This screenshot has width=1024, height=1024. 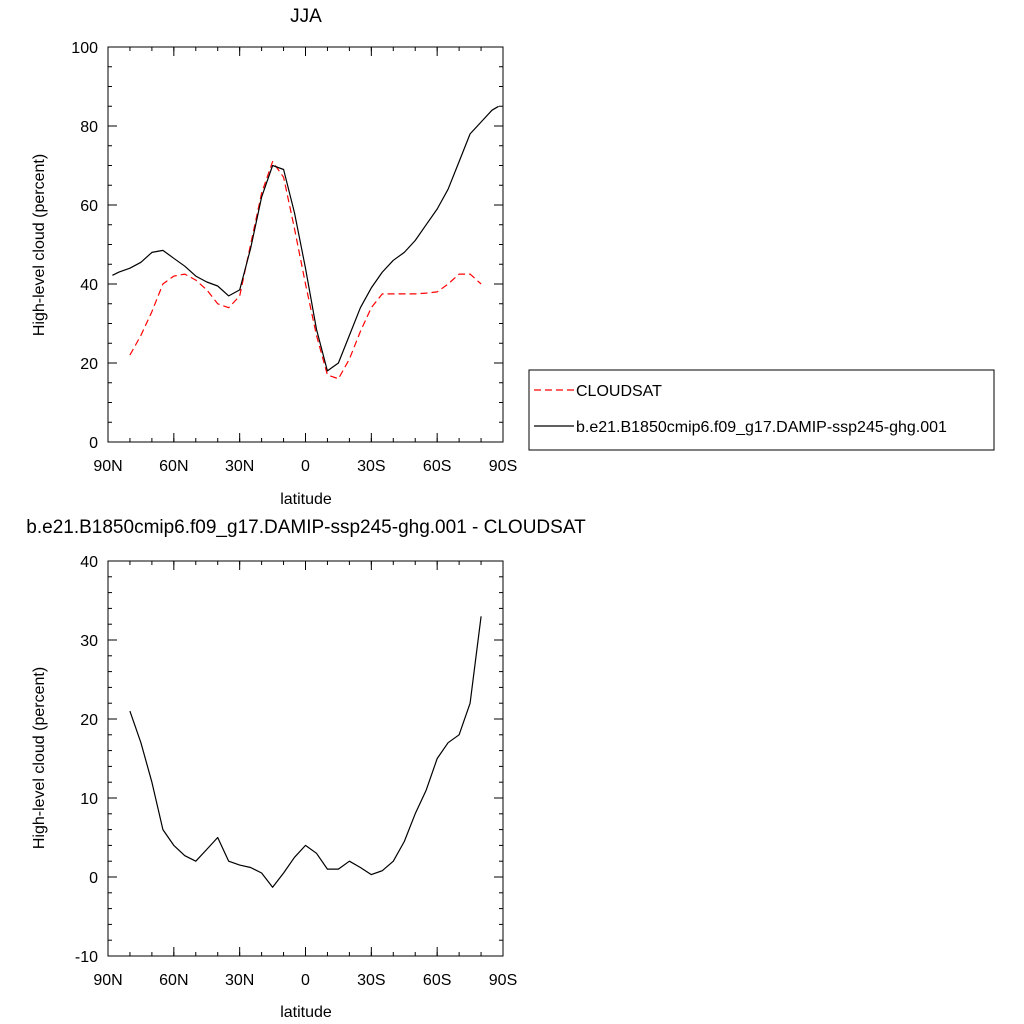 What do you see at coordinates (437, 466) in the screenshot?
I see `top-x-tick-label: 60S` at bounding box center [437, 466].